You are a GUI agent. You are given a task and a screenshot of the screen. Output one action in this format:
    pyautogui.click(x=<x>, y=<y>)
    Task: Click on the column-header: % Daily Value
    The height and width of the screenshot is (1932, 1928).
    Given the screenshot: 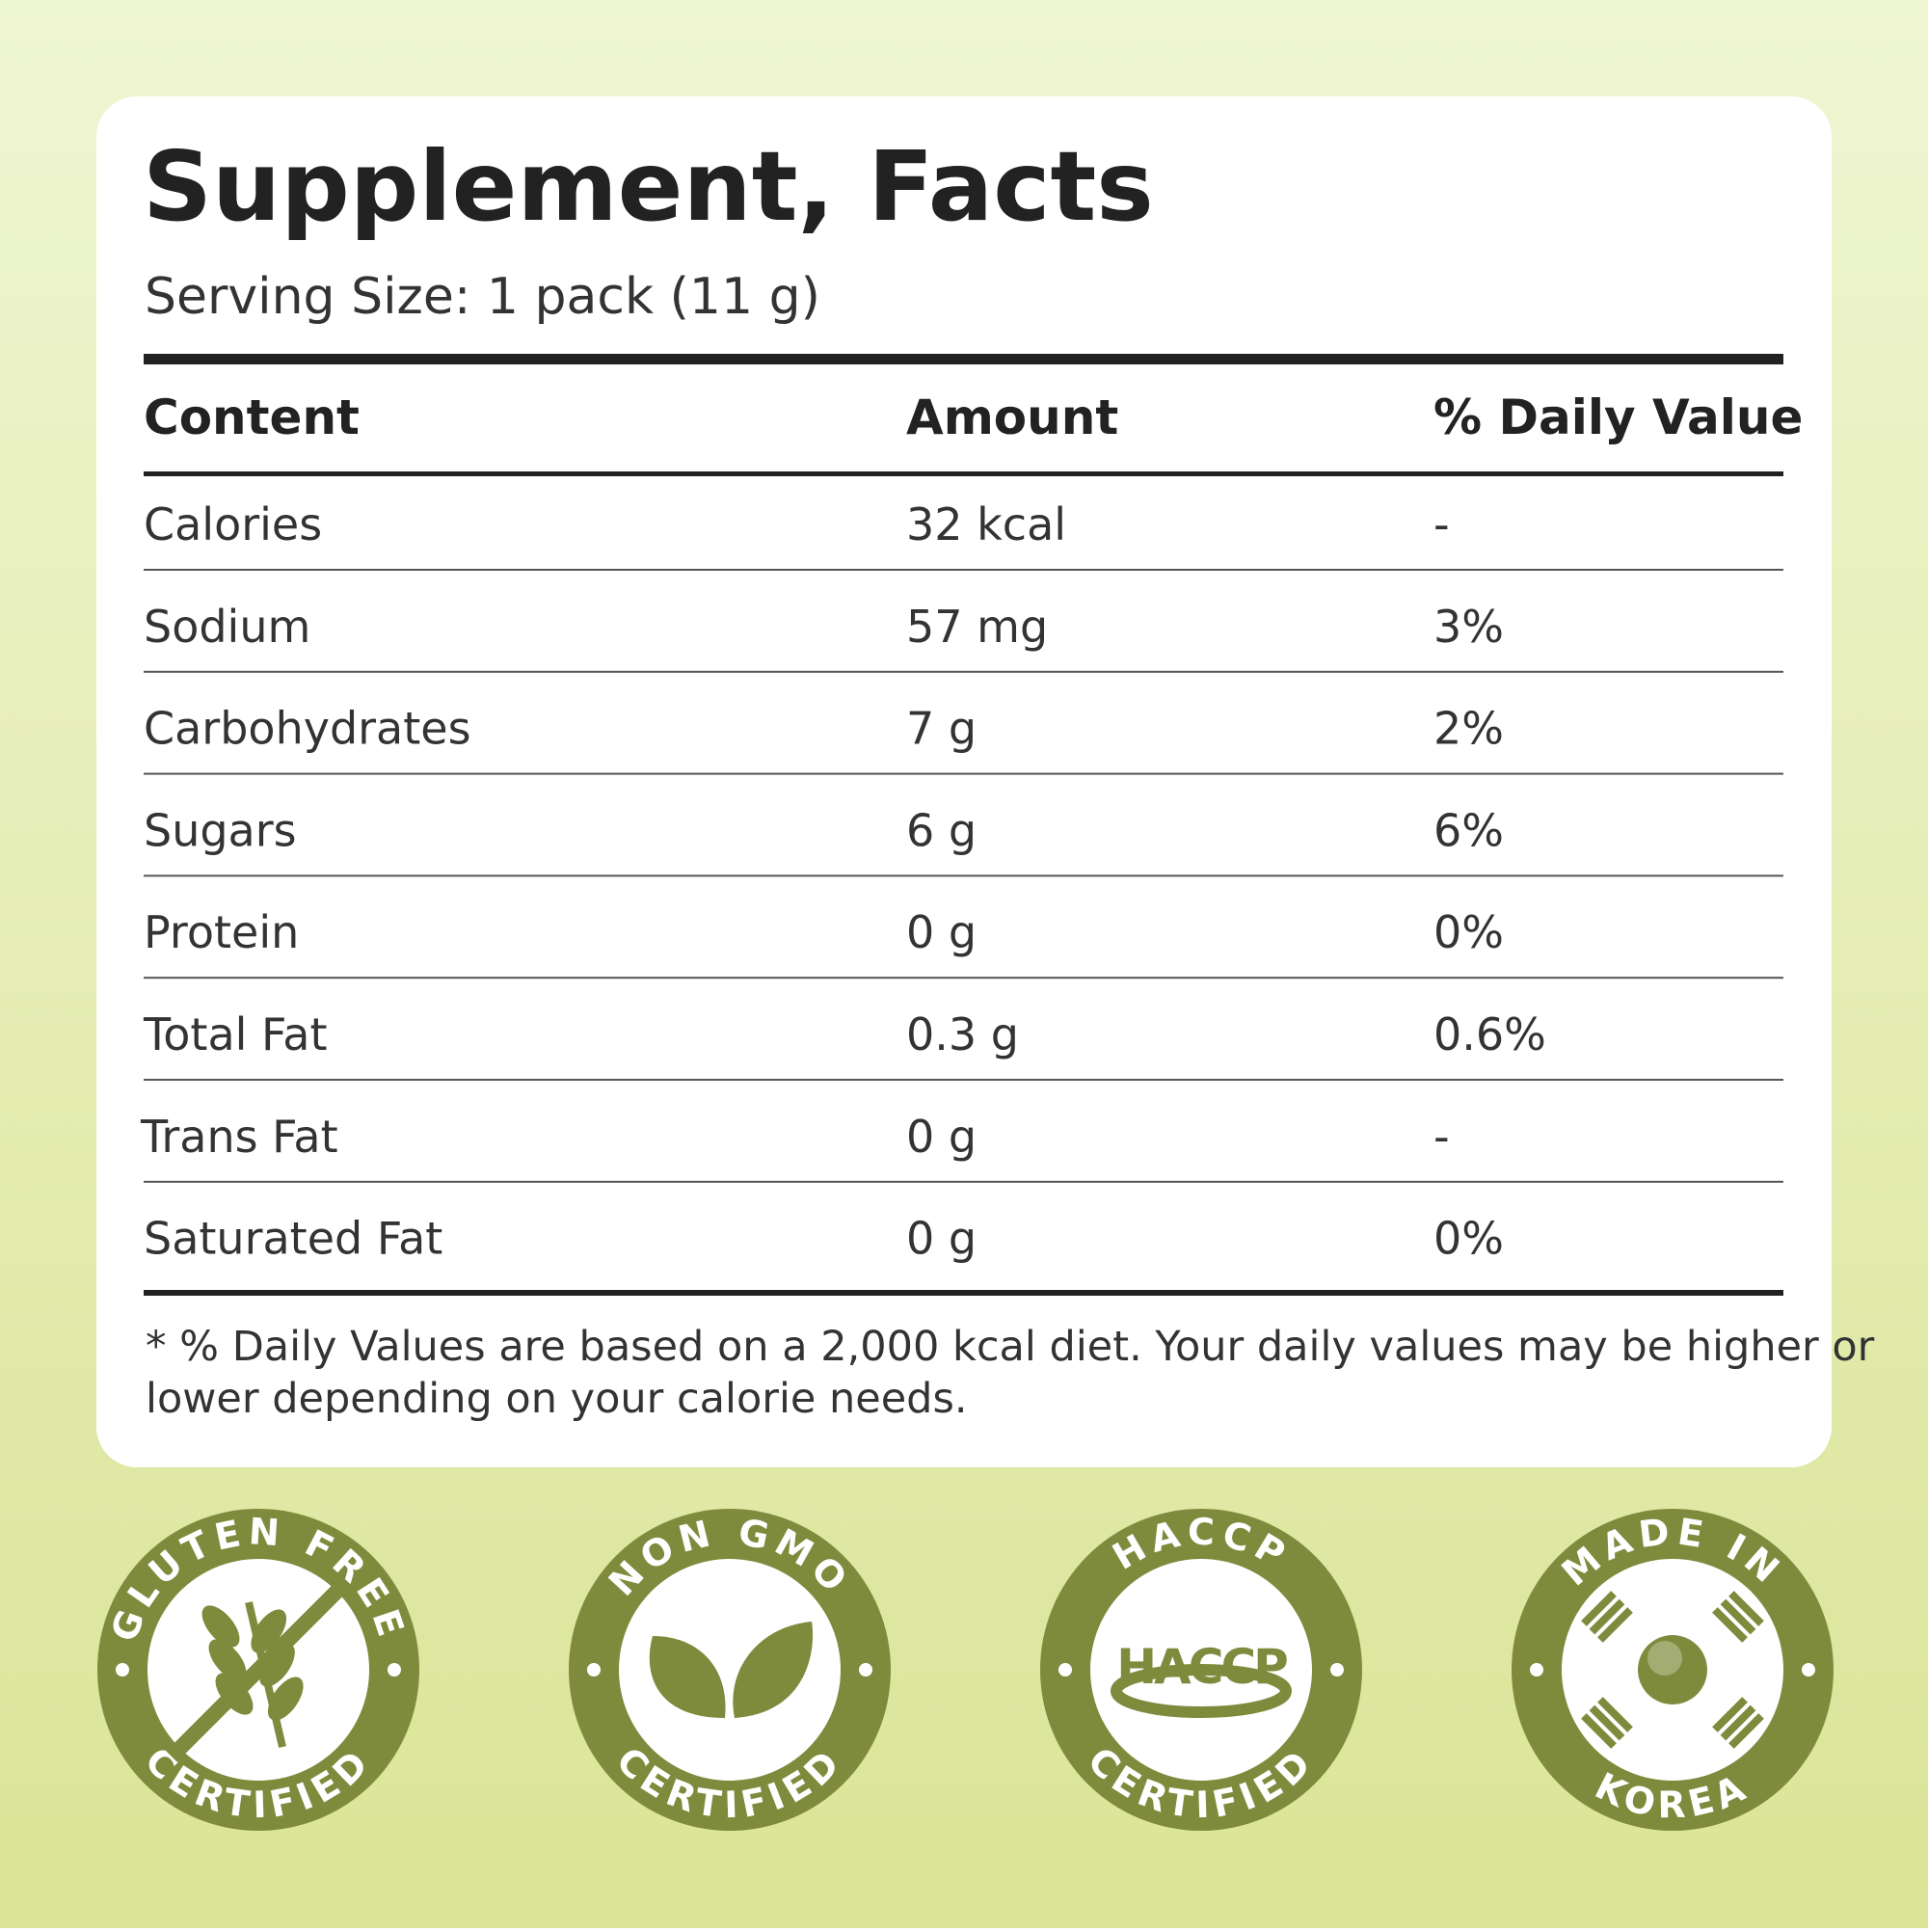 What is the action you would take?
    pyautogui.click(x=1618, y=417)
    